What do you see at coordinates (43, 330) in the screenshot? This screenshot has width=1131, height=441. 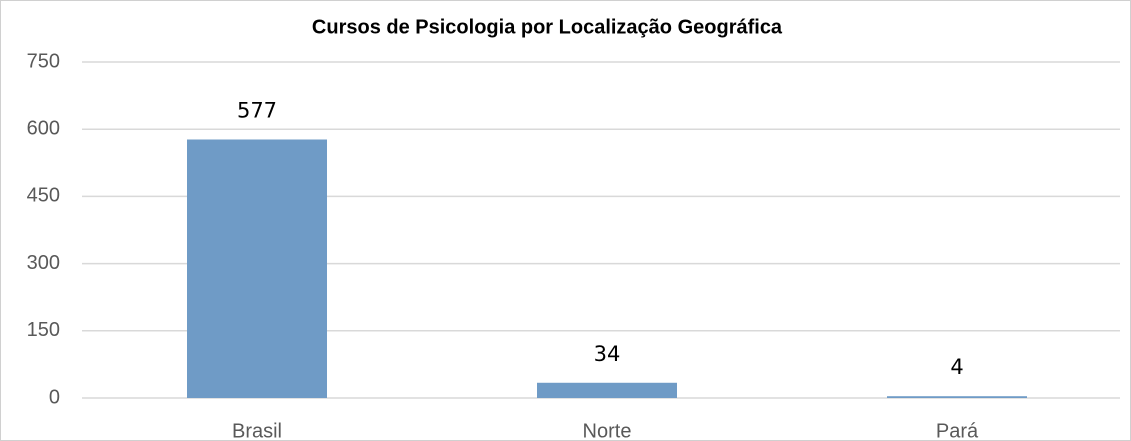 I see `y-tick-label: 150` at bounding box center [43, 330].